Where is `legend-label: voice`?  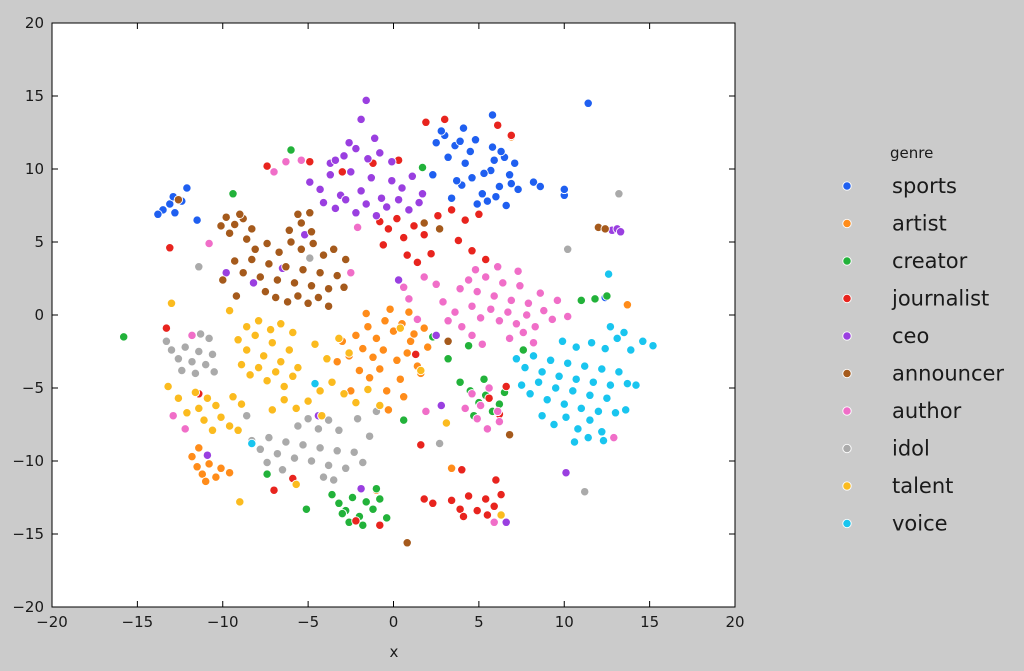 legend-label: voice is located at coordinates (920, 524).